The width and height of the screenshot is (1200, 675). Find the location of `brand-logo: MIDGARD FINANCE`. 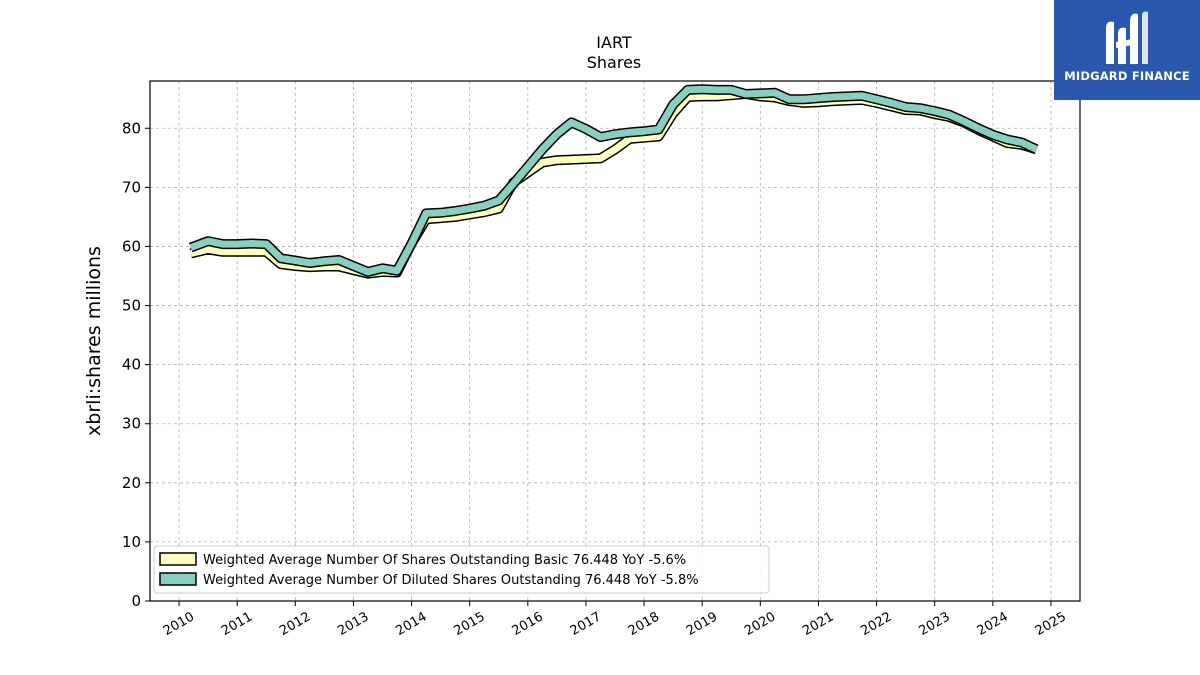

brand-logo: MIDGARD FINANCE is located at coordinates (1127, 50).